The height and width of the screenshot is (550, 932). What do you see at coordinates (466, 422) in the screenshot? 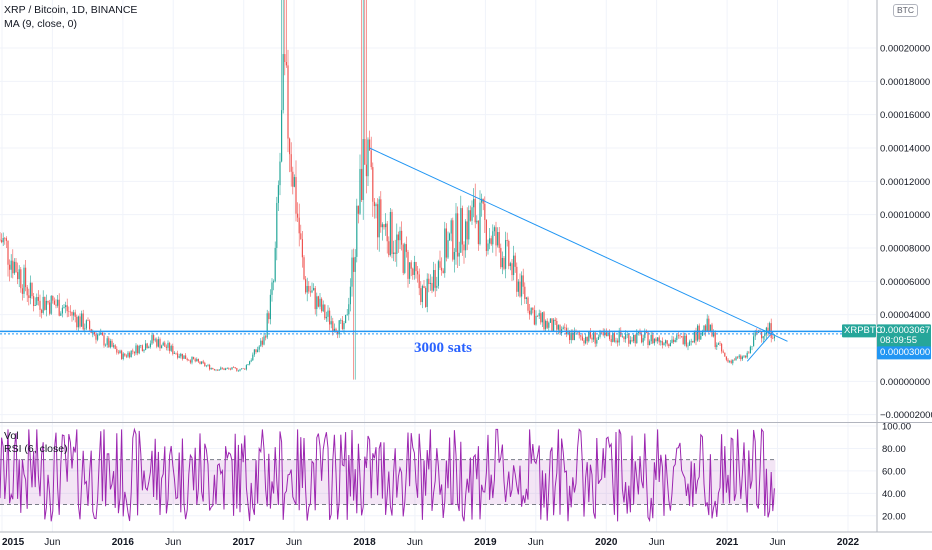
I see `pane-separator` at bounding box center [466, 422].